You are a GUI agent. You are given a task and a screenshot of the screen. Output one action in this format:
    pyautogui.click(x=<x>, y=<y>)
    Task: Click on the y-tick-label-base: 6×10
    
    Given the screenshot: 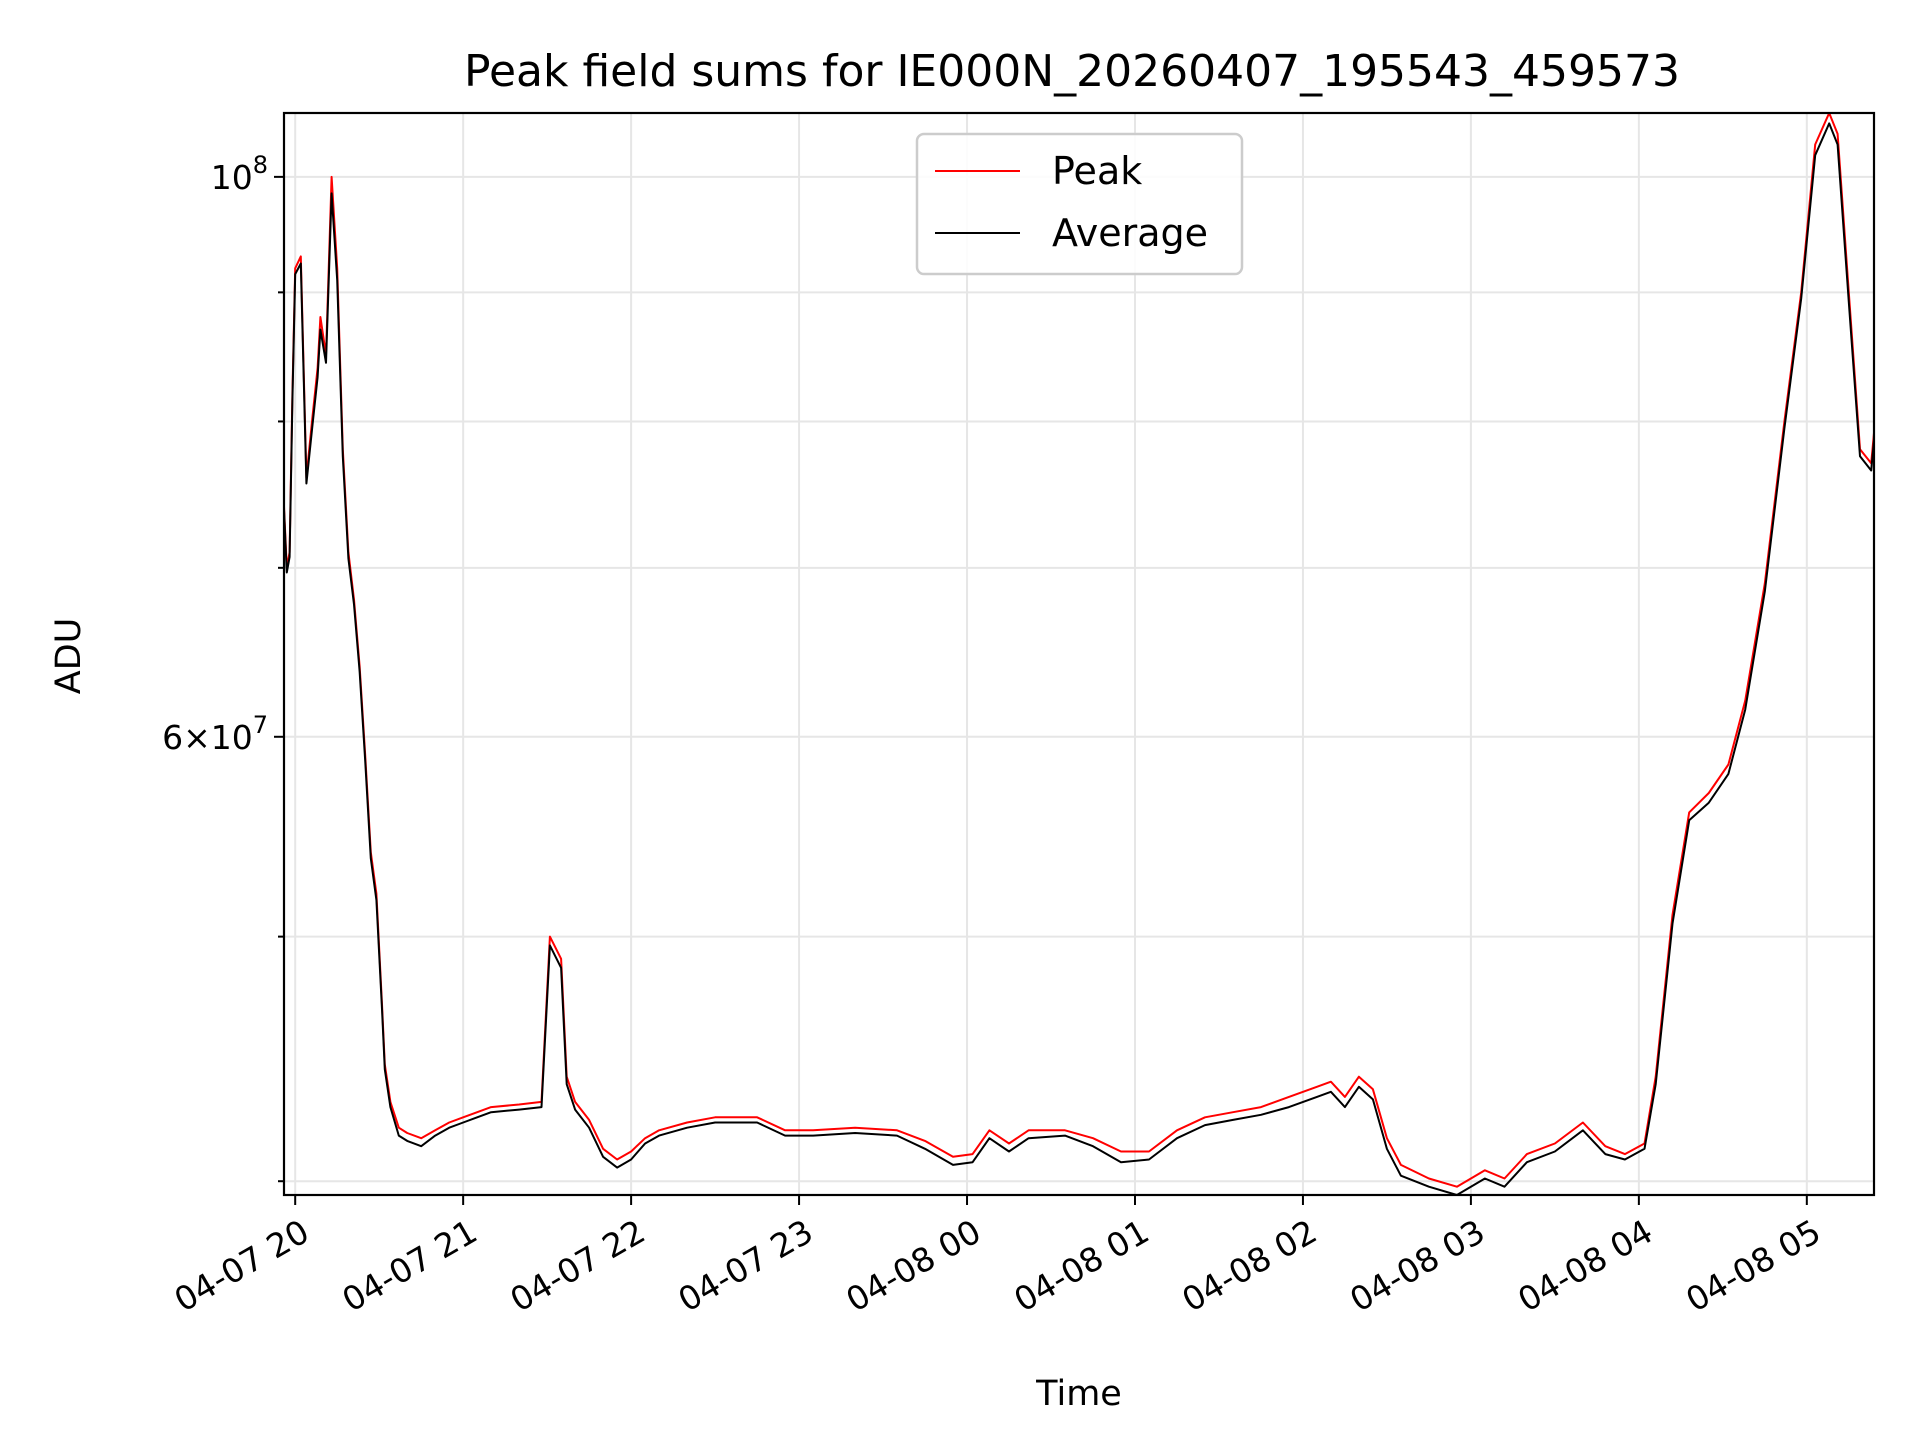 What is the action you would take?
    pyautogui.click(x=207, y=737)
    